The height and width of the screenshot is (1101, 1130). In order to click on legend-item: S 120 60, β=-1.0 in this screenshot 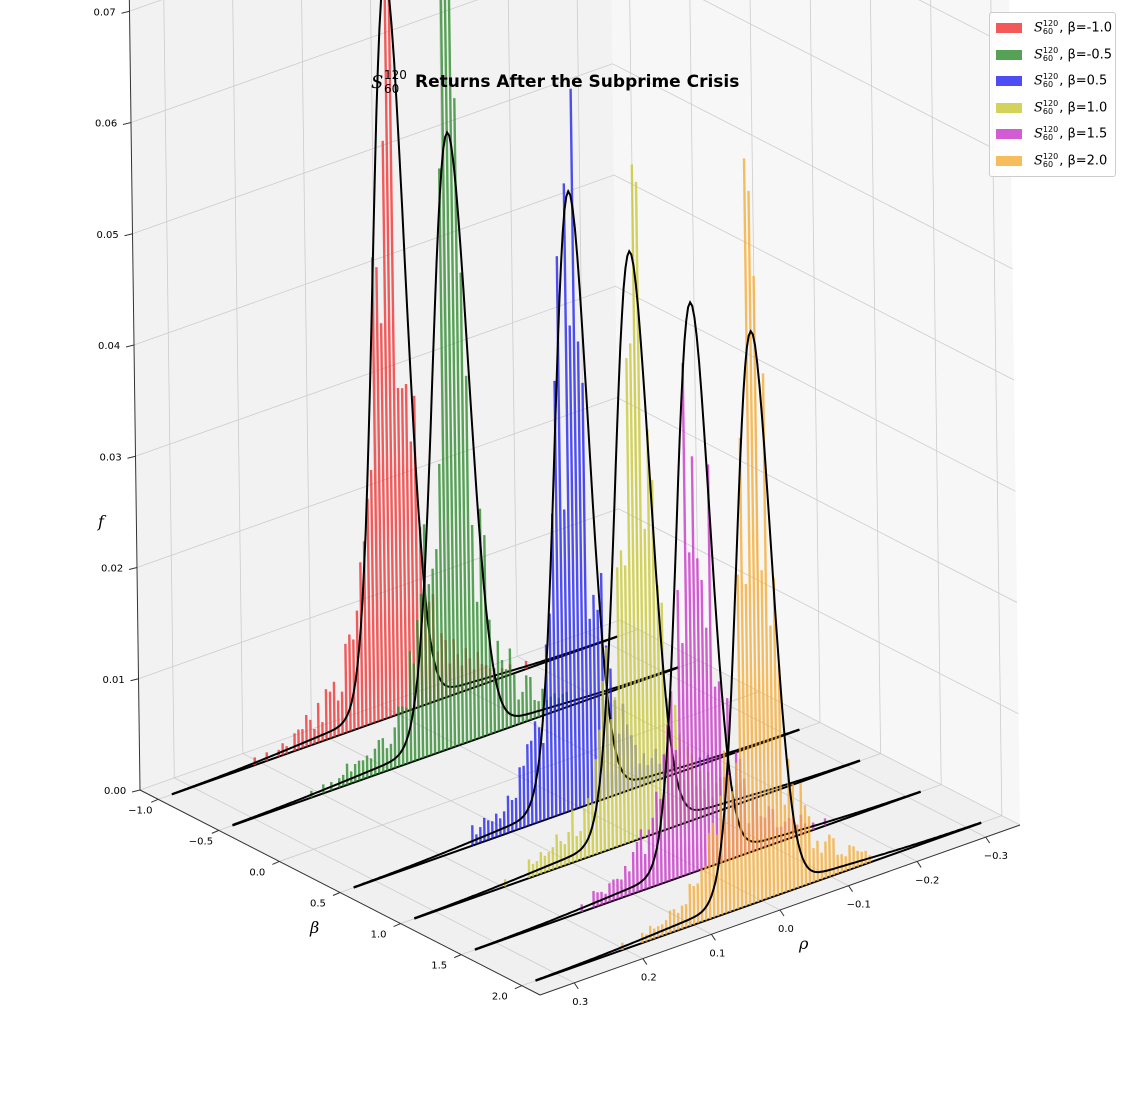, I will do `click(1054, 28)`.